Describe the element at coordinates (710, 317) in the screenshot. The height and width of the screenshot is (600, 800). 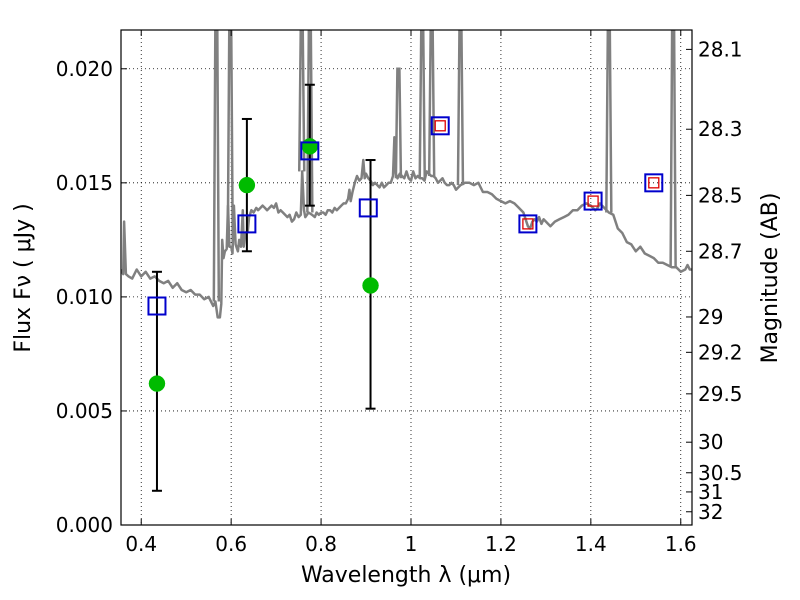
I see `magnitude-tick-label: 29` at that location.